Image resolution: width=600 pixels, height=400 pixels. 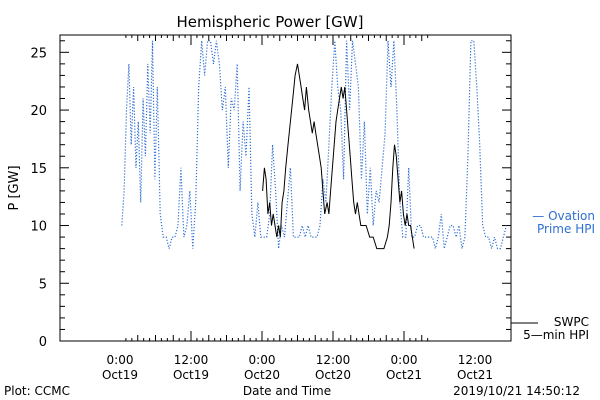 I want to click on legend-ovation-line2: Prime HPI, so click(x=566, y=229).